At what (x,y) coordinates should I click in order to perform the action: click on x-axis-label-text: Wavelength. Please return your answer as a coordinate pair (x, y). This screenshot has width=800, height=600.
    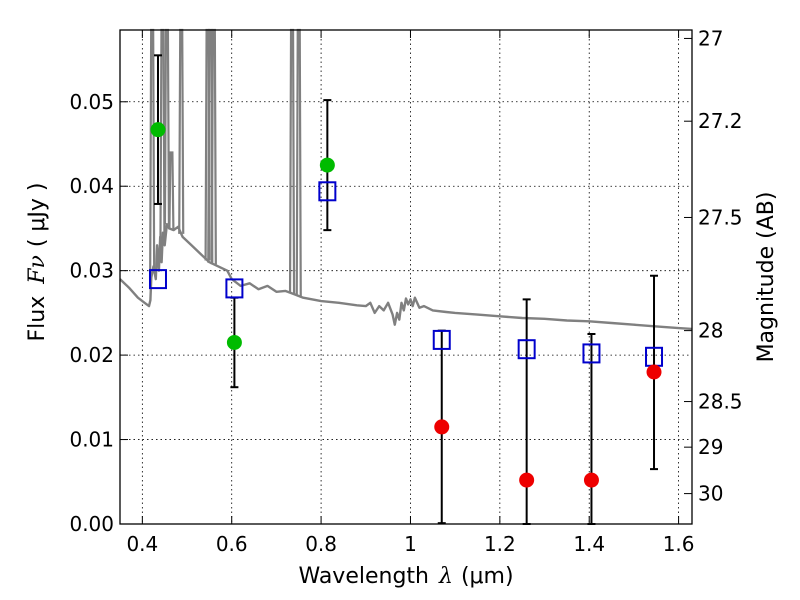
    Looking at the image, I should click on (363, 576).